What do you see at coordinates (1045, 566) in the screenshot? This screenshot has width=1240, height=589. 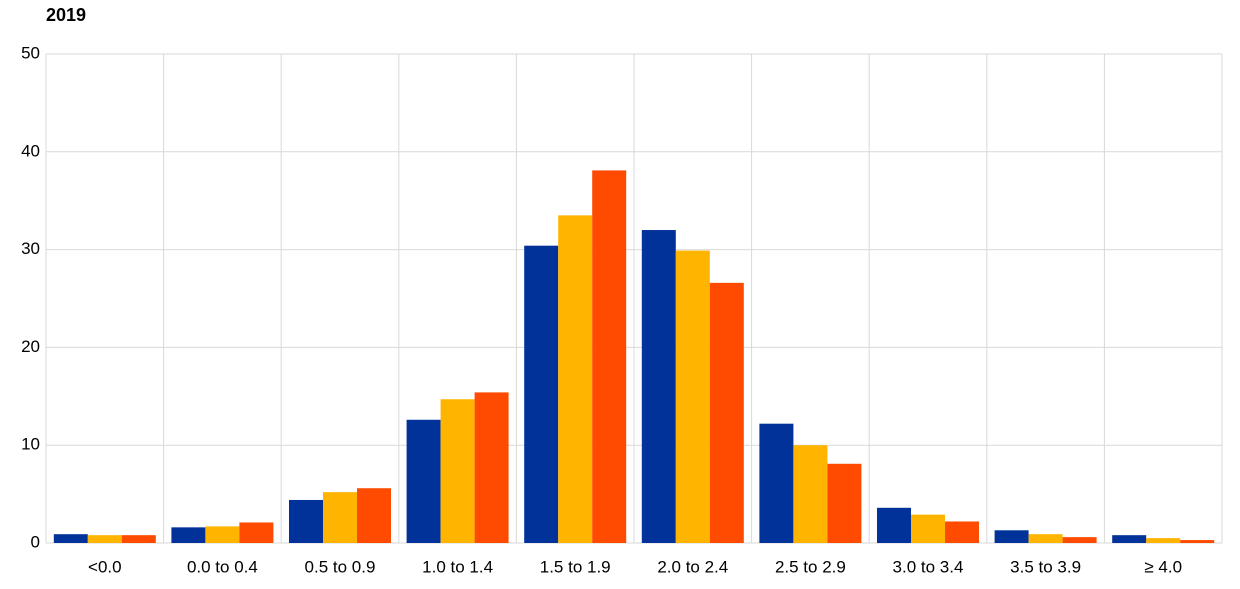 I see `x-tick-label: 3.5 to 3.9` at bounding box center [1045, 566].